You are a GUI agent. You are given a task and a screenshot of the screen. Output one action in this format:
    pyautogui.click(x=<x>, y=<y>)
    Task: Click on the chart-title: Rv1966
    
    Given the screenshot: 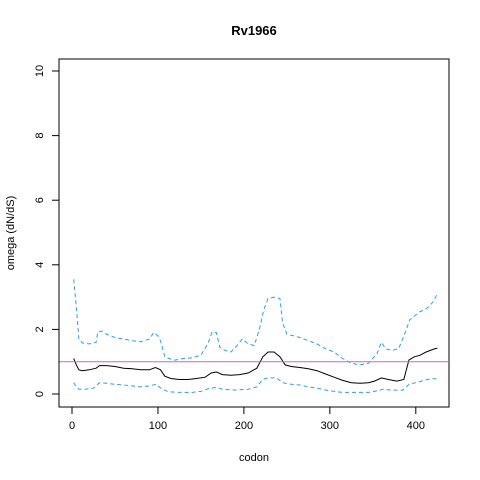 What is the action you would take?
    pyautogui.click(x=254, y=30)
    